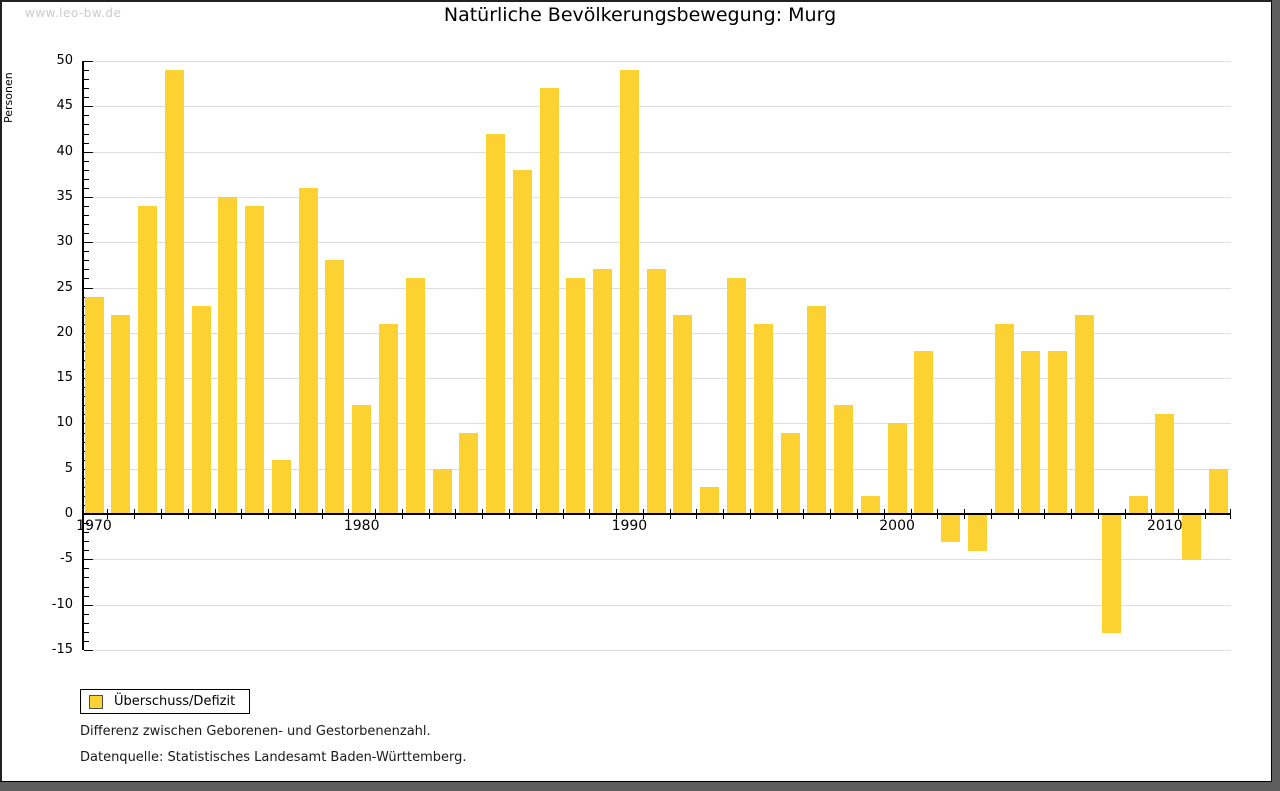 The width and height of the screenshot is (1280, 791). Describe the element at coordinates (657, 560) in the screenshot. I see `gridline-y--5` at that location.